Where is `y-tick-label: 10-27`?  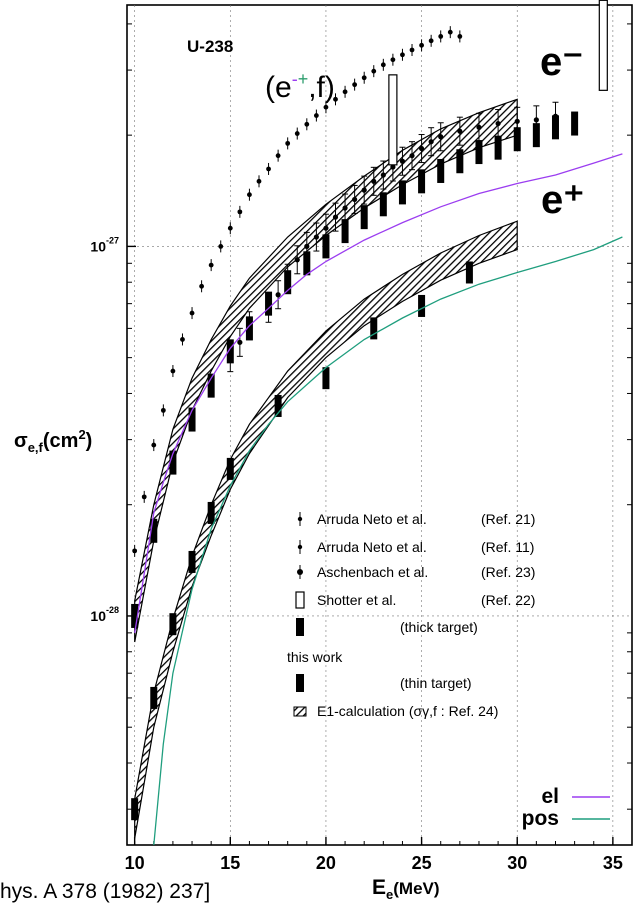
y-tick-label: 10-27 is located at coordinates (104, 244).